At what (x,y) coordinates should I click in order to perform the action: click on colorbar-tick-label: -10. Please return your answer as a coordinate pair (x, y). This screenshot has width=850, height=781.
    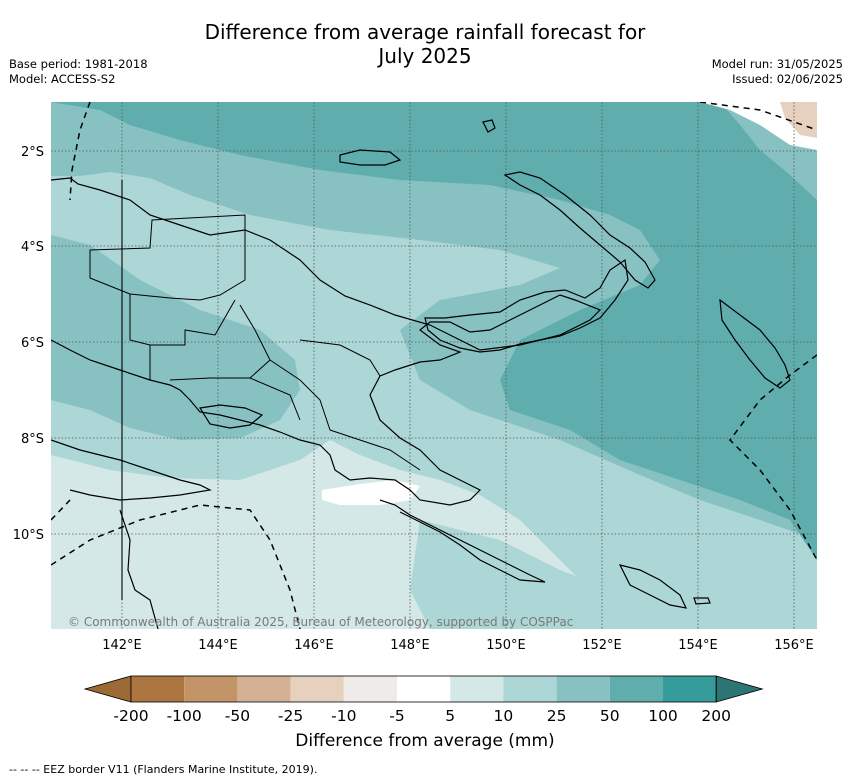
    Looking at the image, I should click on (343, 716).